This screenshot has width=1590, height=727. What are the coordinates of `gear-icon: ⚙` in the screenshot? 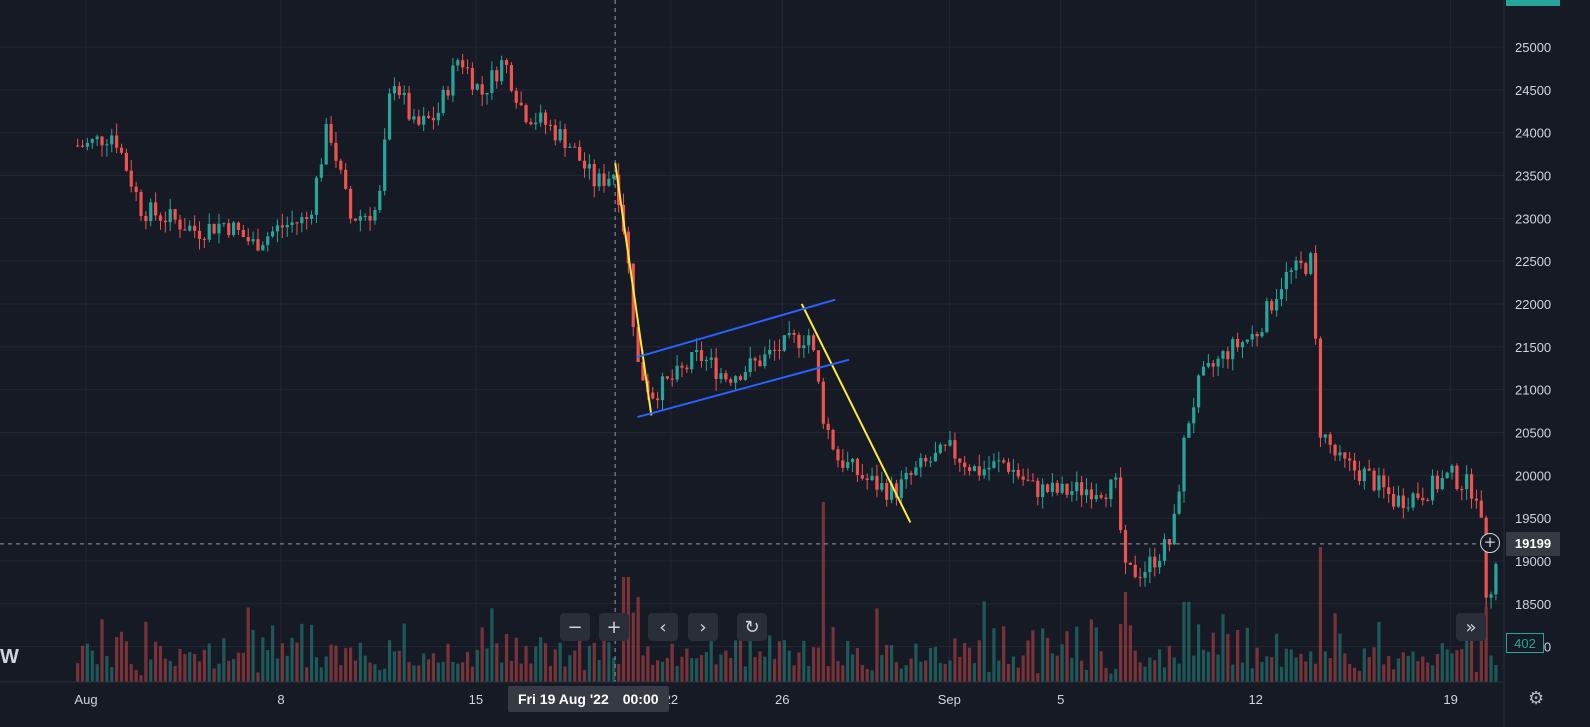 It's located at (1536, 698).